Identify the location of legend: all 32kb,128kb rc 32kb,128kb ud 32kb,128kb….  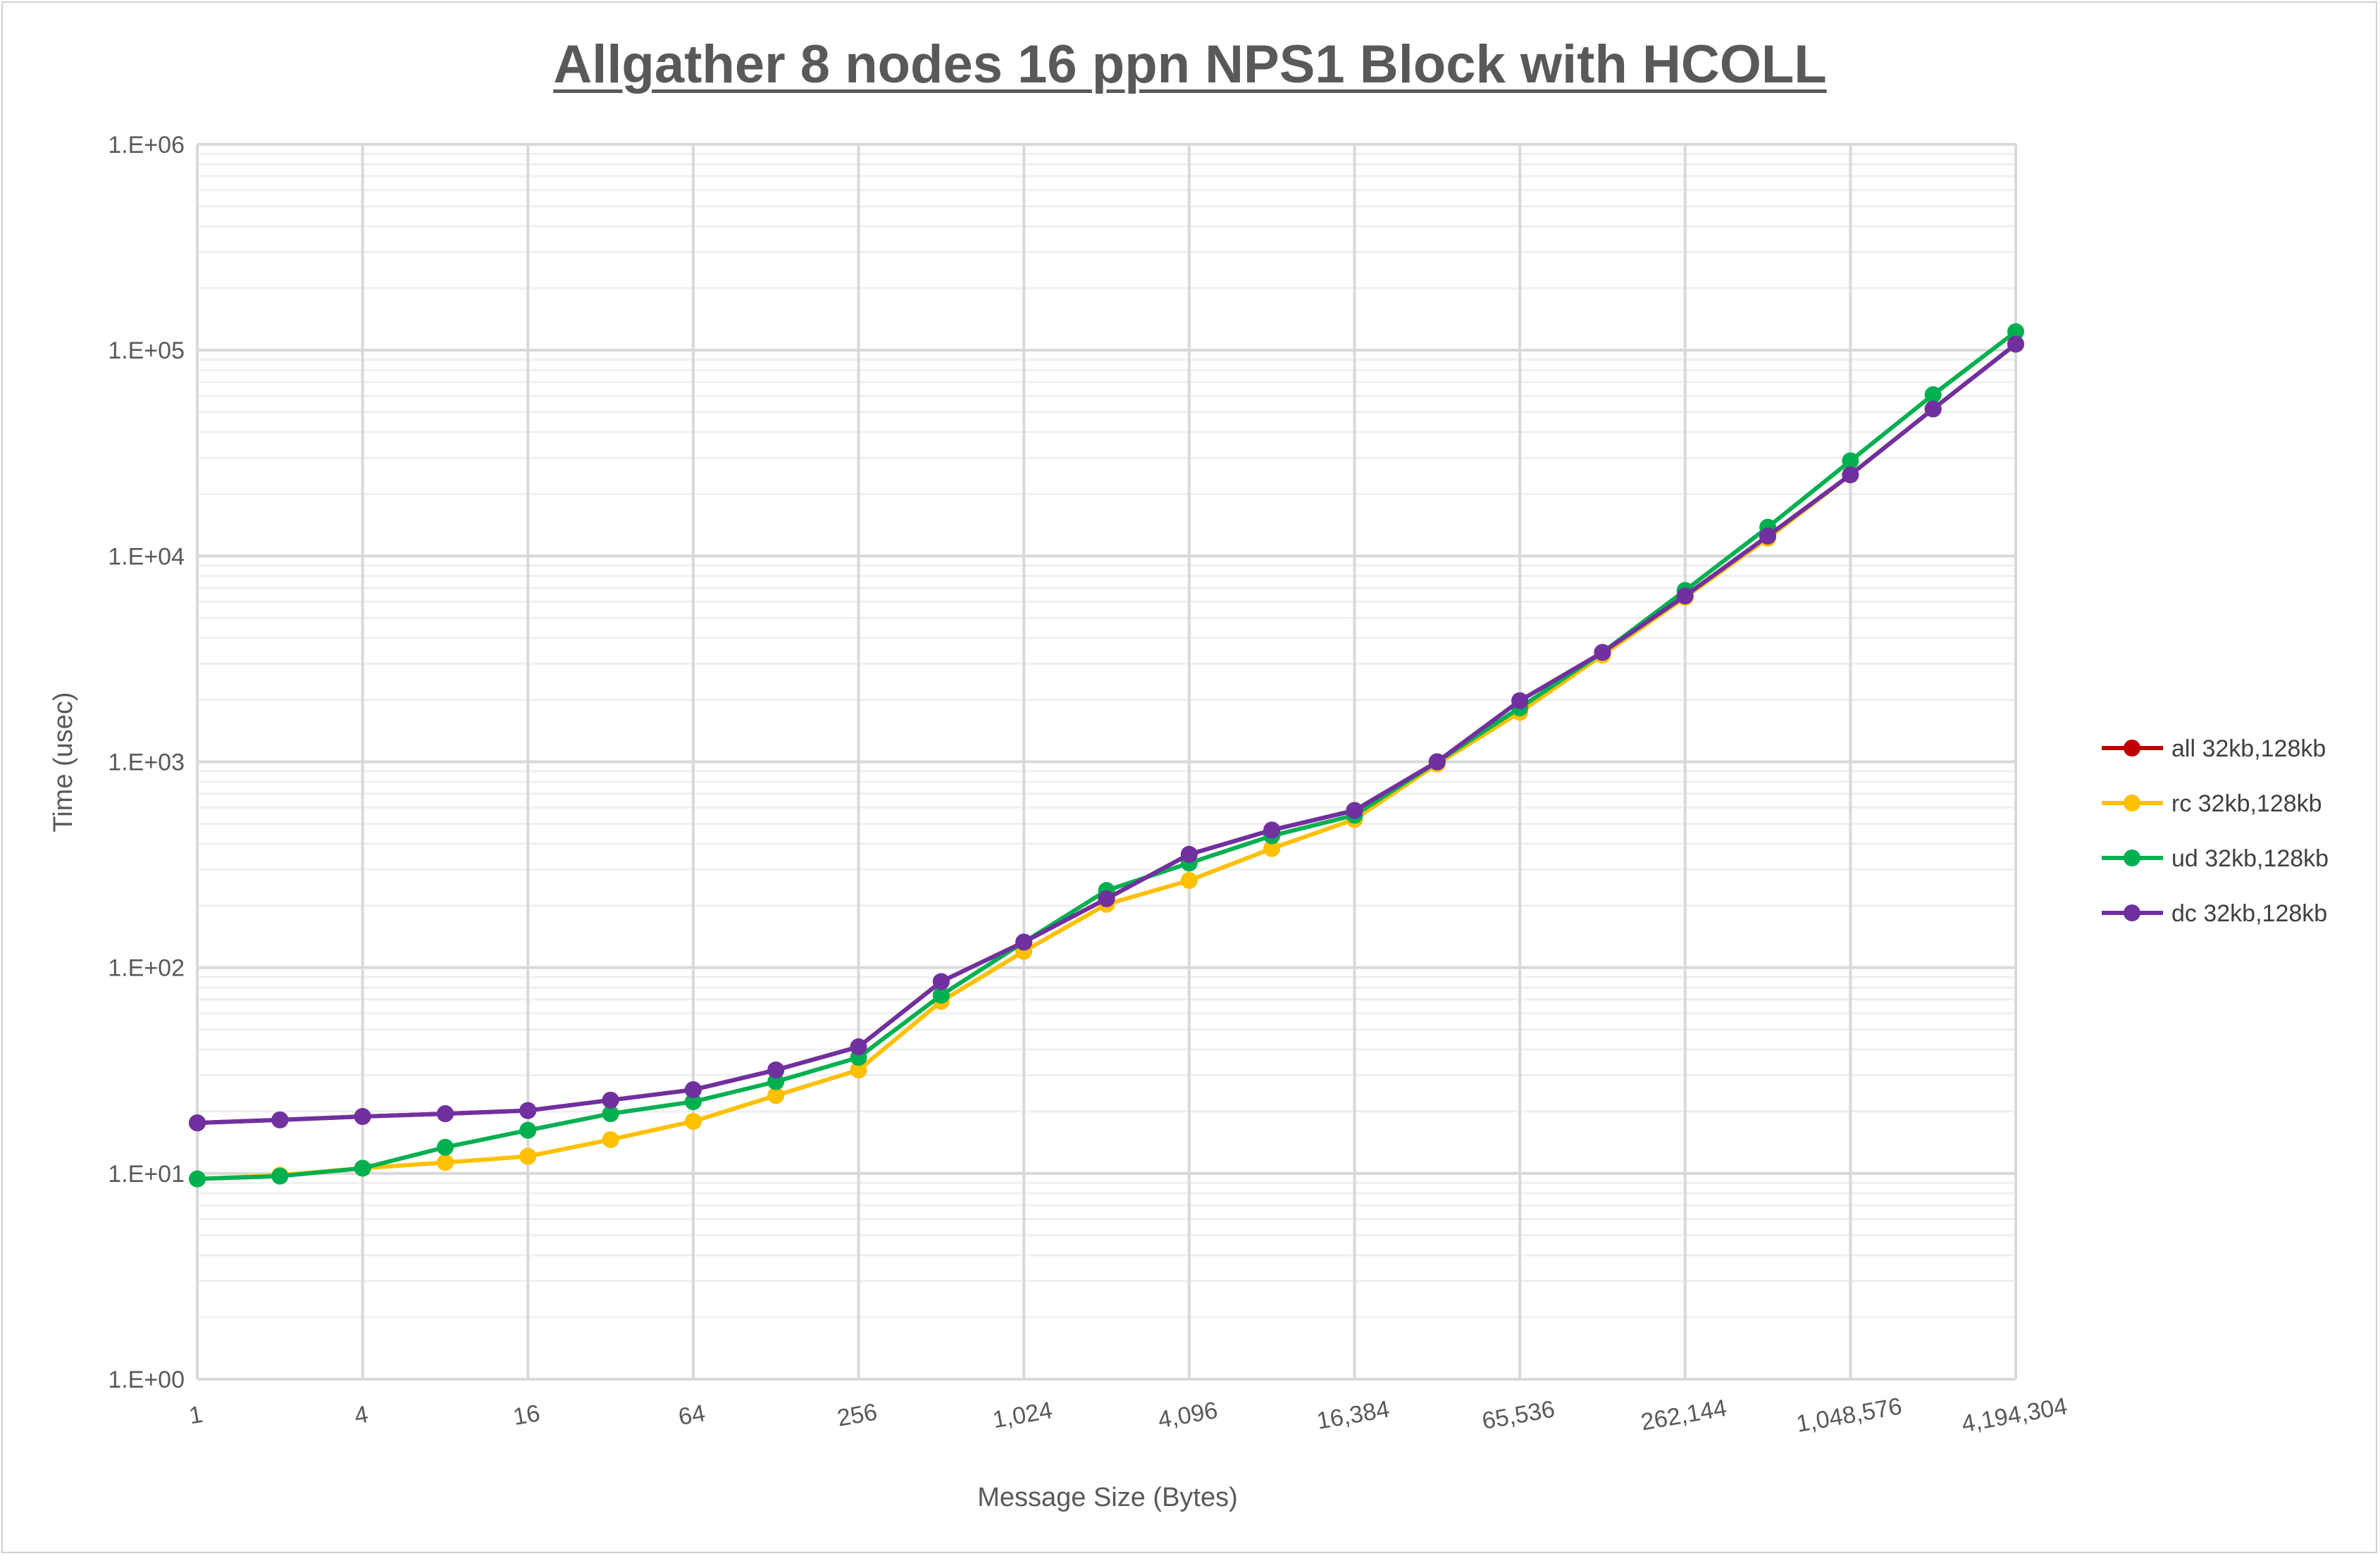
(2215, 831).